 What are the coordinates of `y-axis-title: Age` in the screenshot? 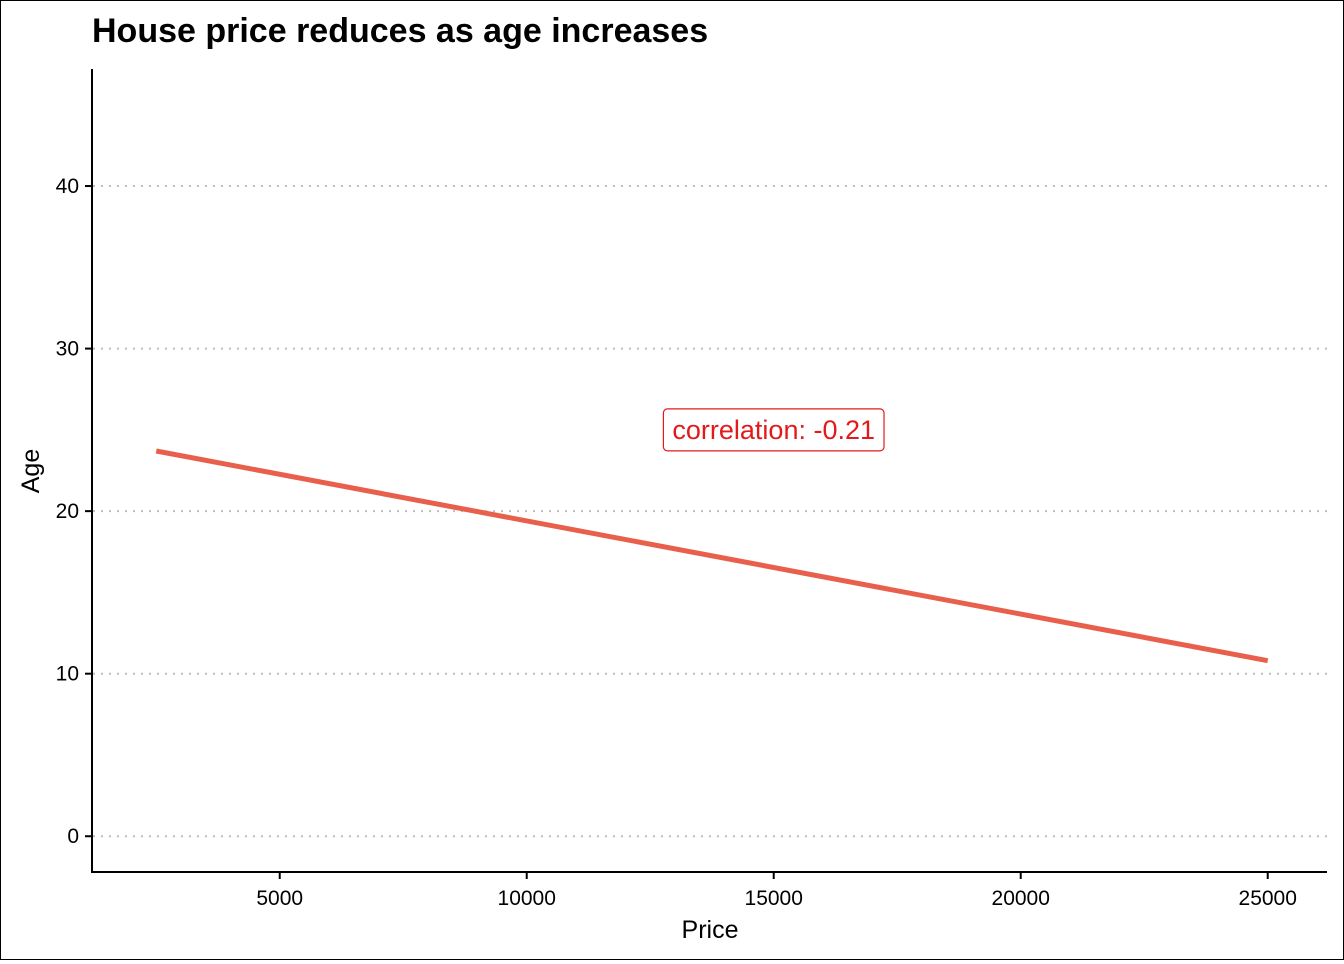 It's located at (31, 471).